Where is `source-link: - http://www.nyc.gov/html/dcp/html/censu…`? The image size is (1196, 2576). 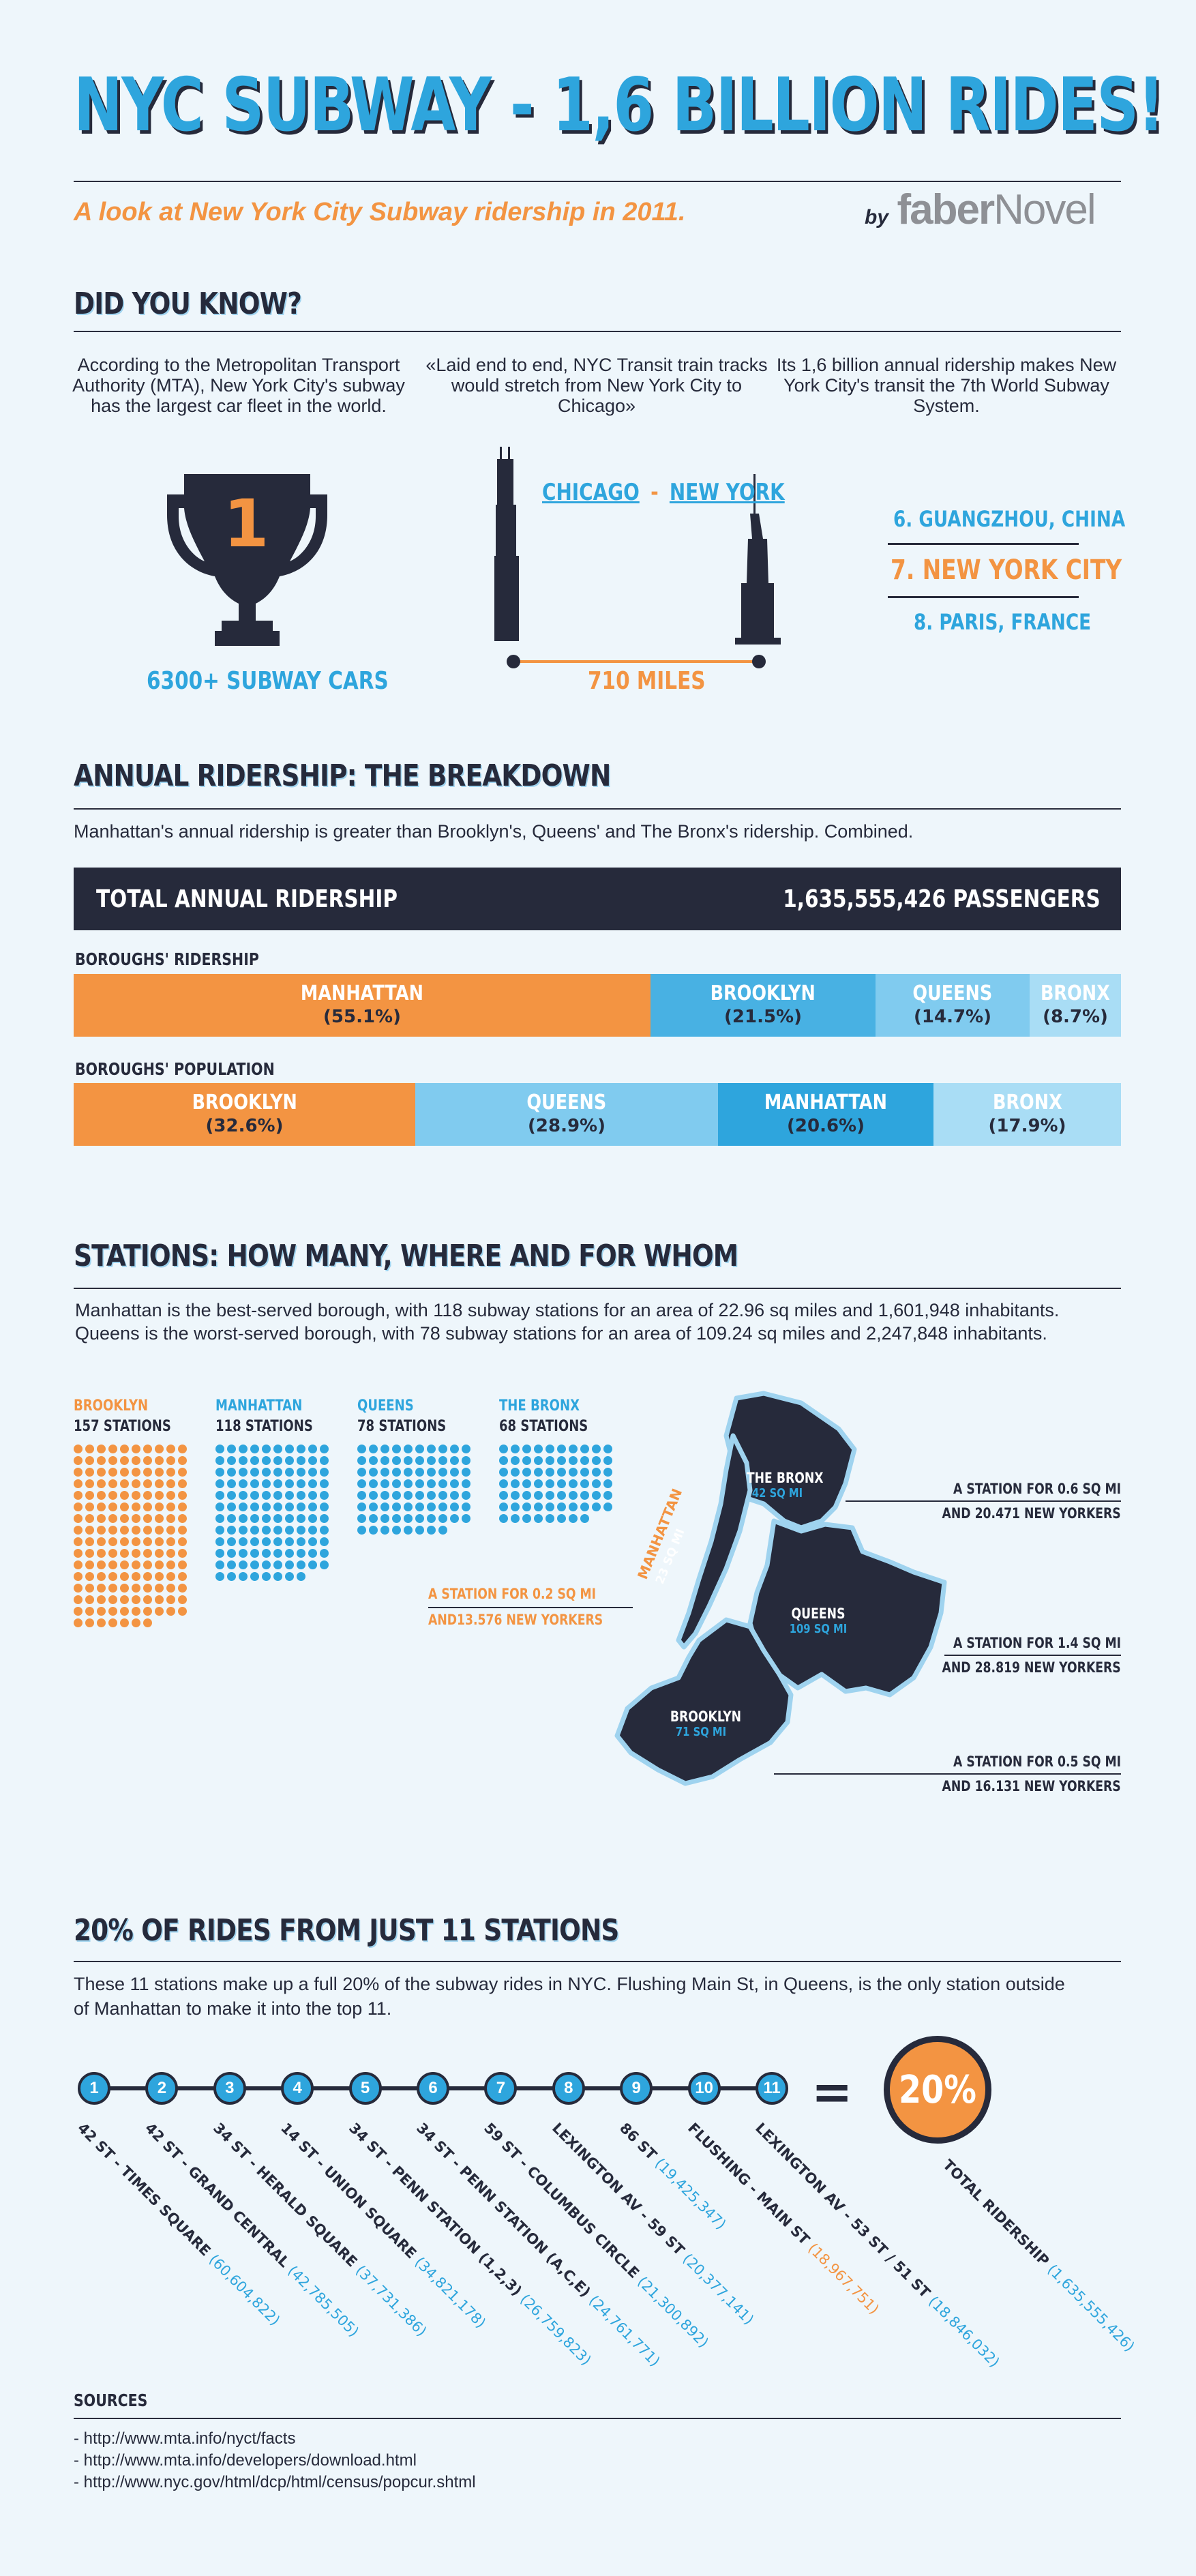 source-link: - http://www.nyc.gov/html/dcp/html/censu… is located at coordinates (275, 2482).